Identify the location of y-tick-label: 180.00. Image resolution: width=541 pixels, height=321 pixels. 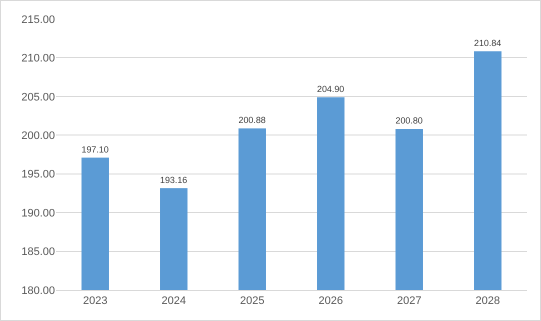
(38, 290).